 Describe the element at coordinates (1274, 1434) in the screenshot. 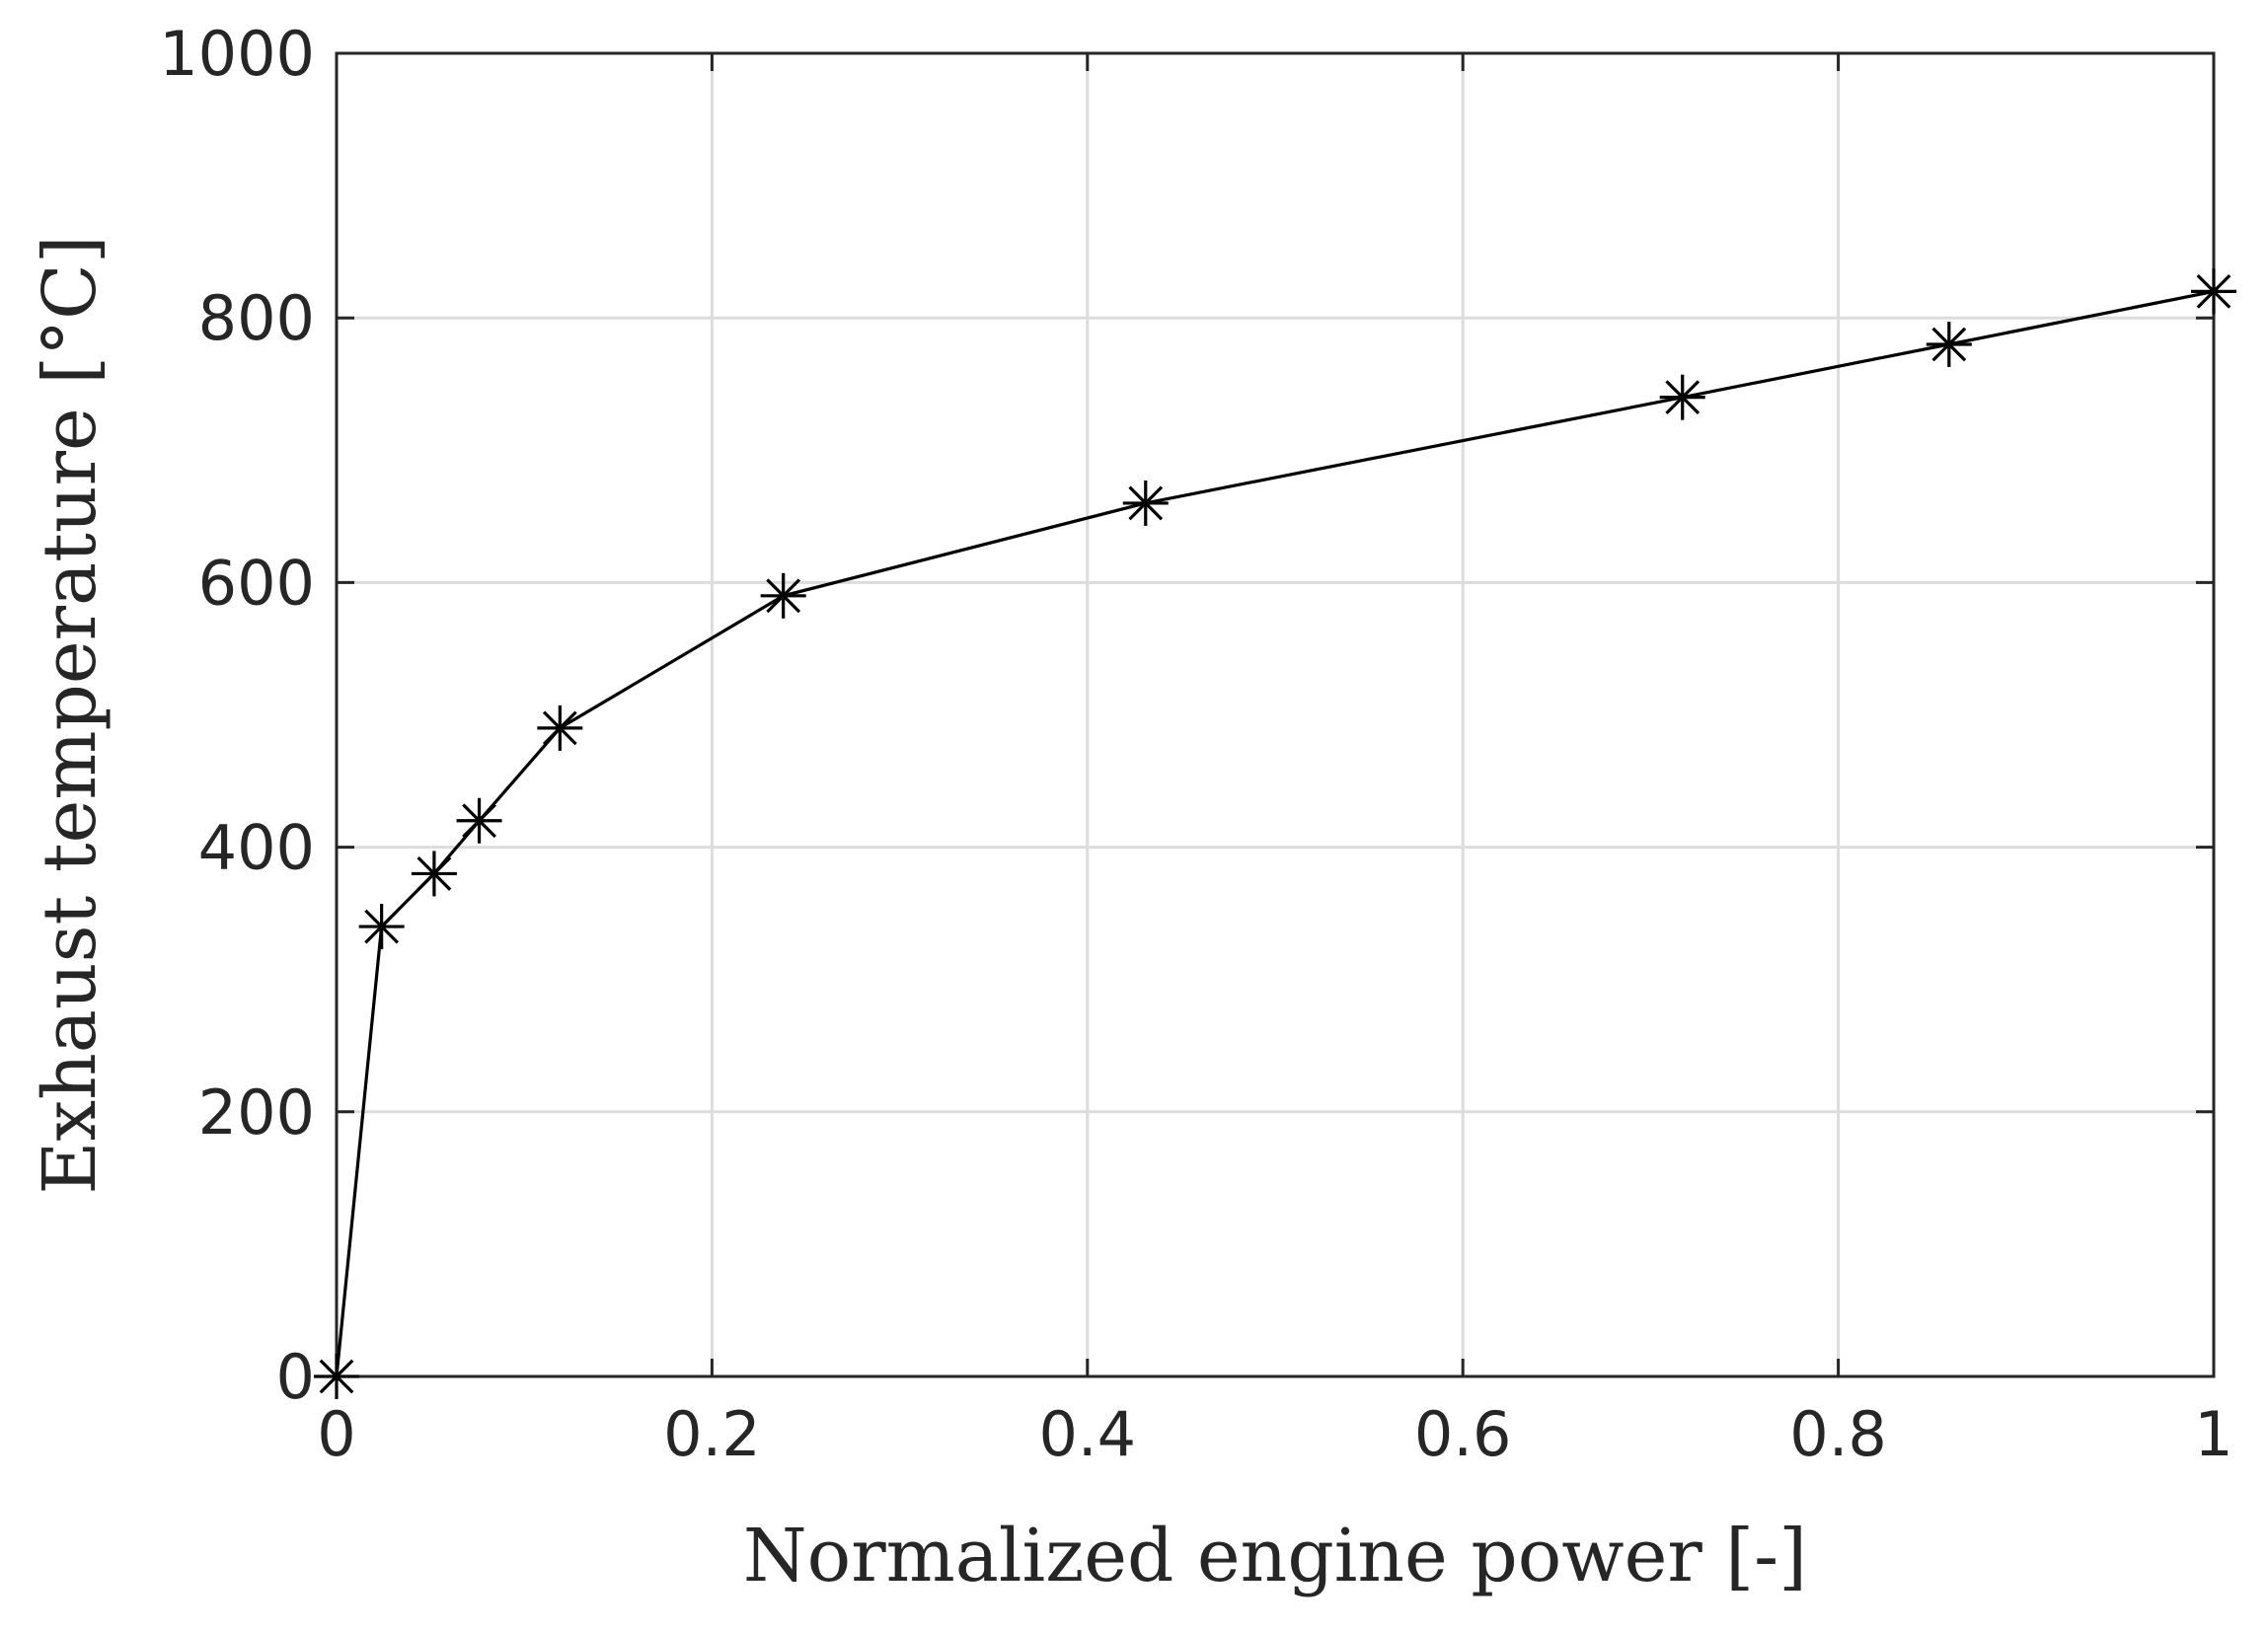

I see `x-tick-labels: 0 0.2 0.4 0.6 0.8 1` at that location.